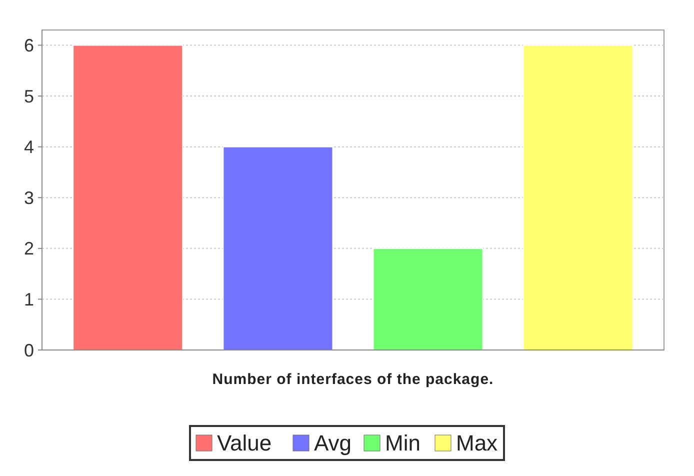 Image resolution: width=694 pixels, height=476 pixels. What do you see at coordinates (29, 198) in the screenshot?
I see `y-tick-label: 3` at bounding box center [29, 198].